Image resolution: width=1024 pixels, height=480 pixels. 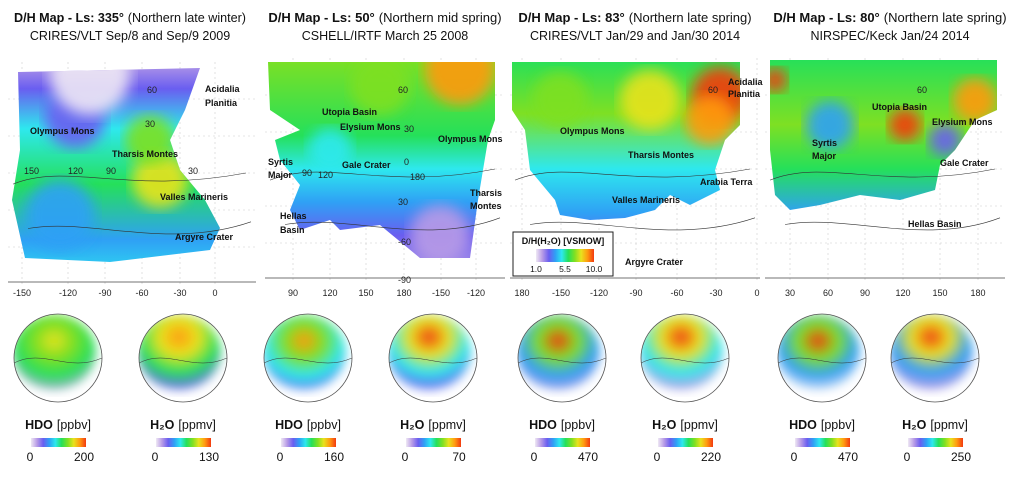 I want to click on contour-label: 90, so click(x=307, y=173).